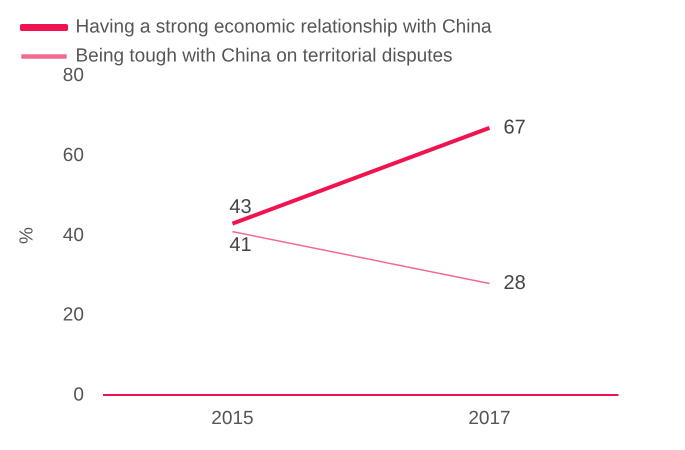  I want to click on x-tick-label: 2015, so click(232, 418).